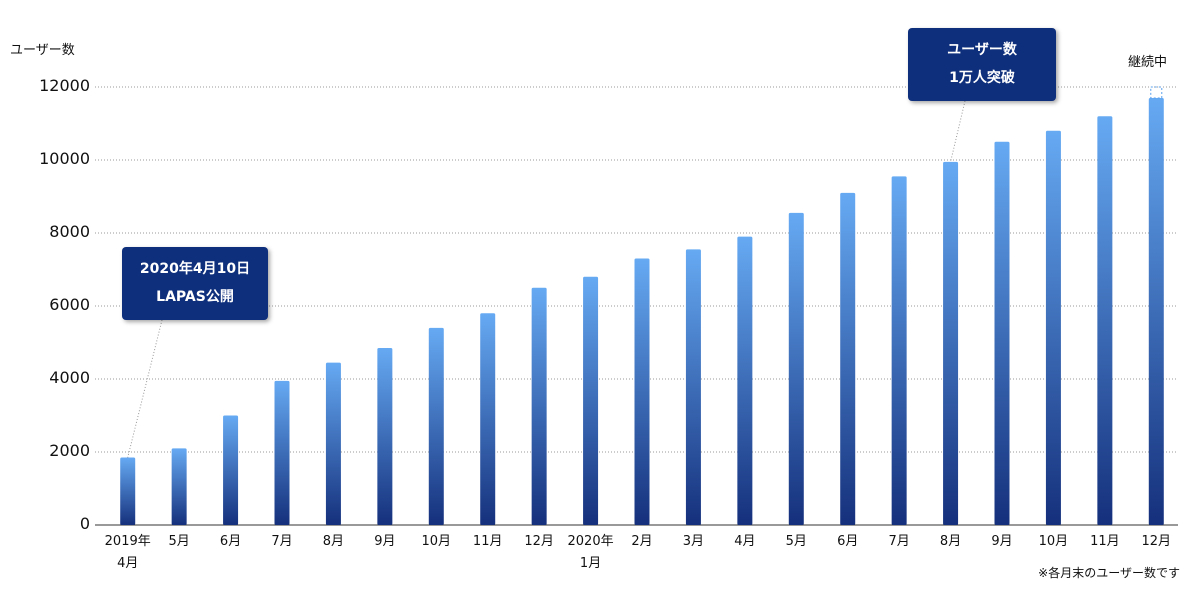  I want to click on x-tick-label: 2020年 1月, so click(590, 552).